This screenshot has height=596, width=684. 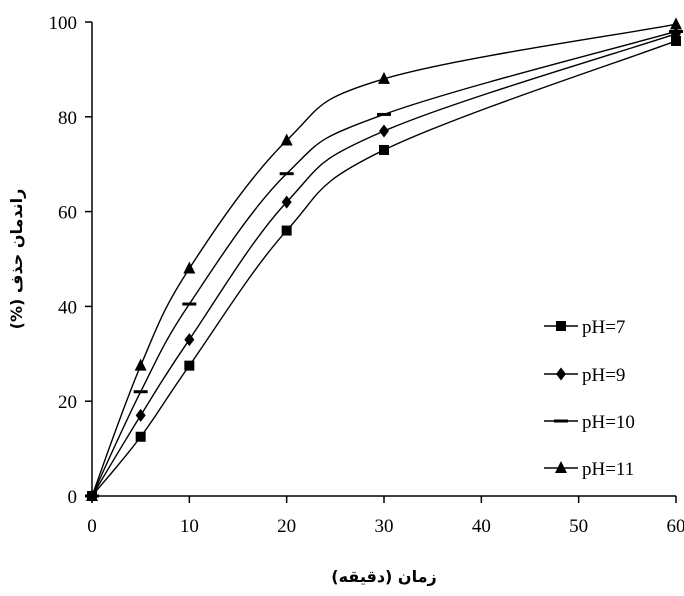 I want to click on x-tick-label: 60, so click(x=675, y=526).